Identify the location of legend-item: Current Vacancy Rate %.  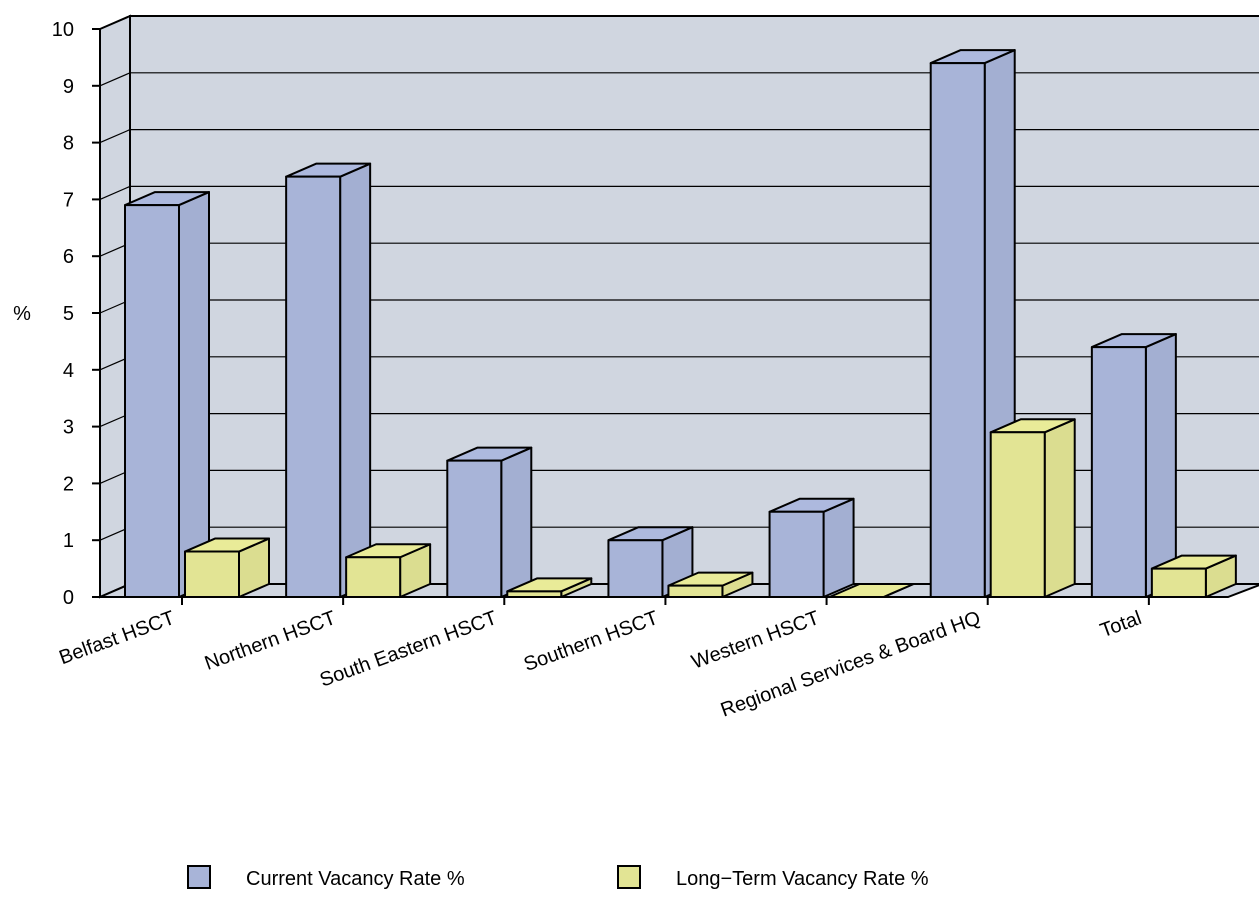
(326, 877).